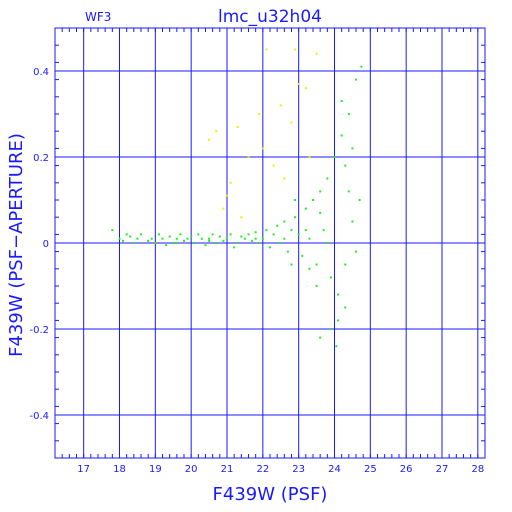 The width and height of the screenshot is (512, 512). What do you see at coordinates (280, 469) in the screenshot?
I see `x-tick-labels: 17 18 19 20 21 22 23 24 25 26 27 28` at bounding box center [280, 469].